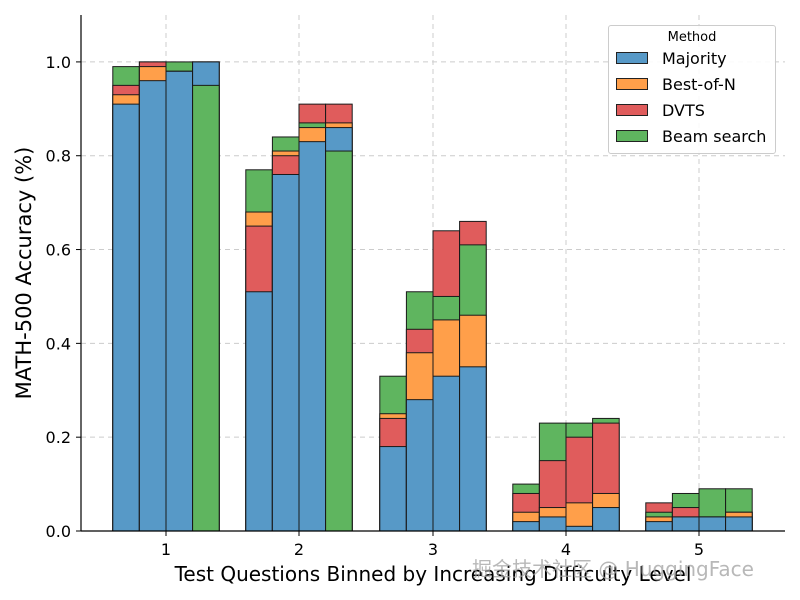 This screenshot has width=800, height=600. I want to click on y-tick-label: 0.8, so click(58, 156).